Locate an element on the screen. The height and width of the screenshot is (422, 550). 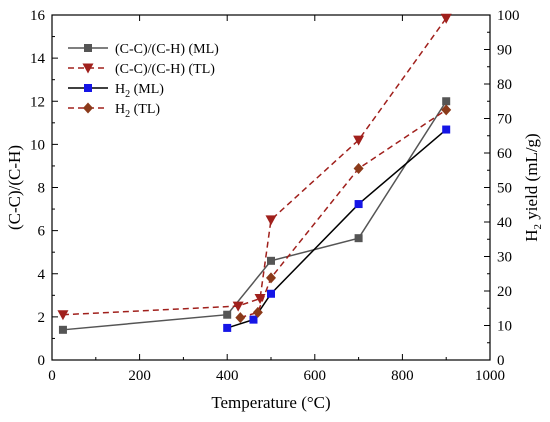
y-right-axis-title: H2 yield (mL/g) is located at coordinates (533, 187).